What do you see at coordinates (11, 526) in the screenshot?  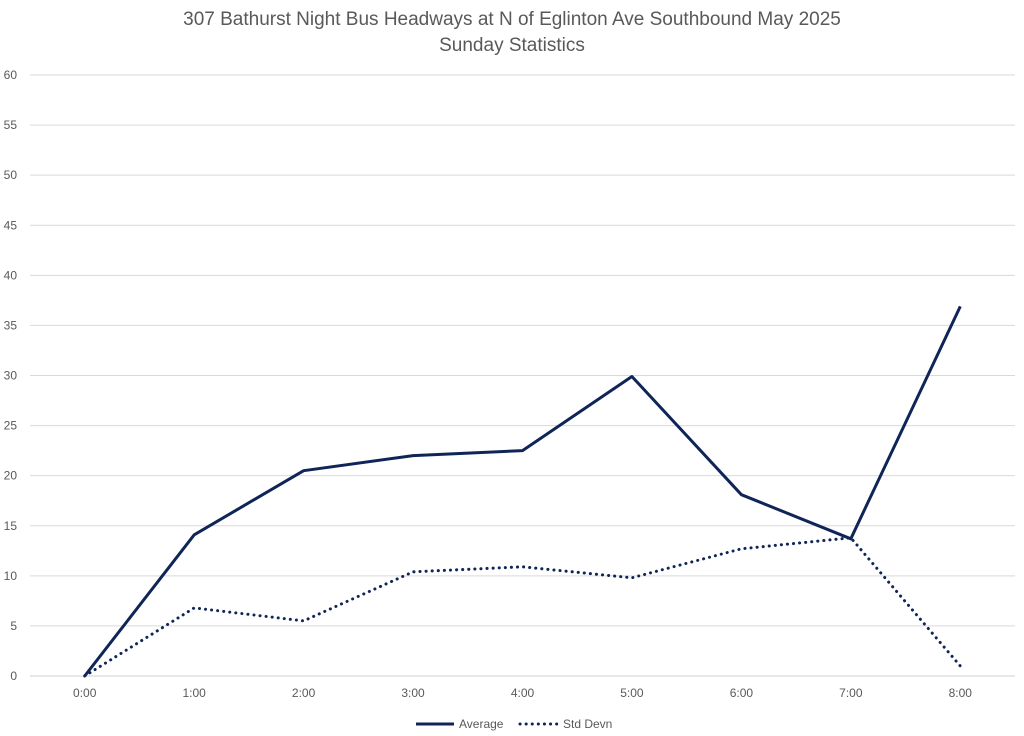 I see `y-tick-label: 15` at bounding box center [11, 526].